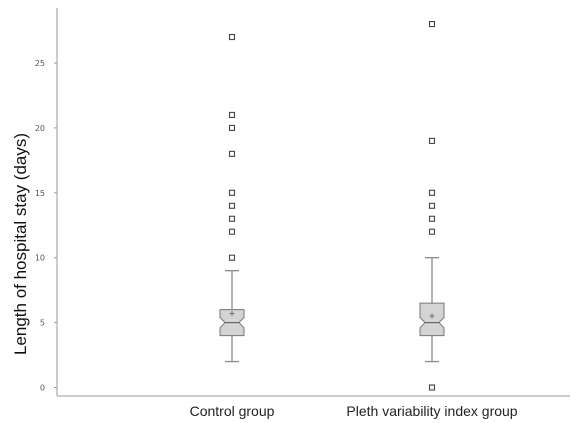 The height and width of the screenshot is (423, 578). Describe the element at coordinates (40, 193) in the screenshot. I see `y-tick-label: 15` at that location.